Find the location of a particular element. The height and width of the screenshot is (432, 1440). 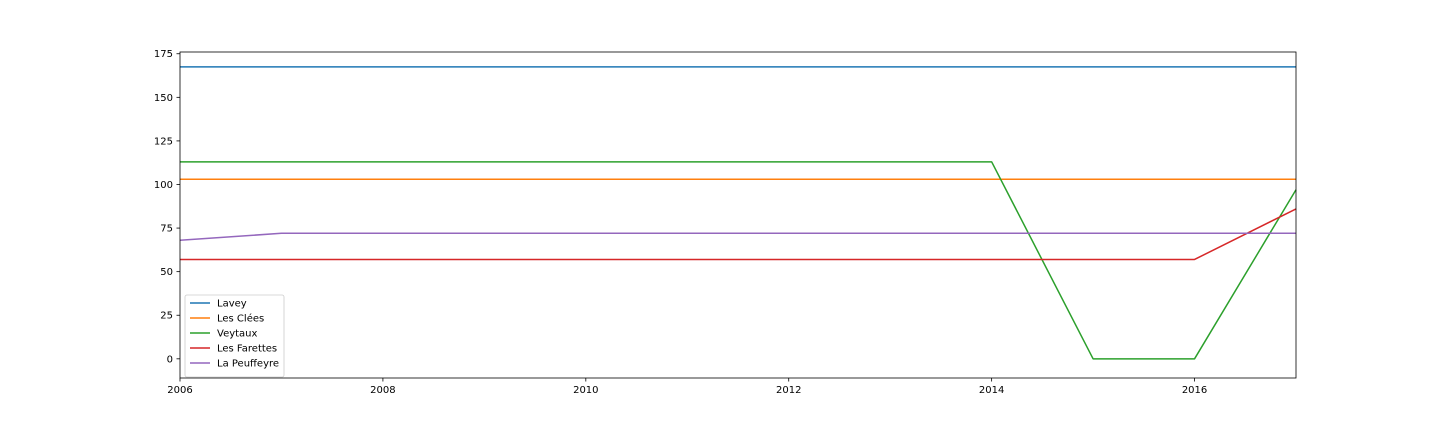

legend-label: Les Farettes is located at coordinates (247, 349).